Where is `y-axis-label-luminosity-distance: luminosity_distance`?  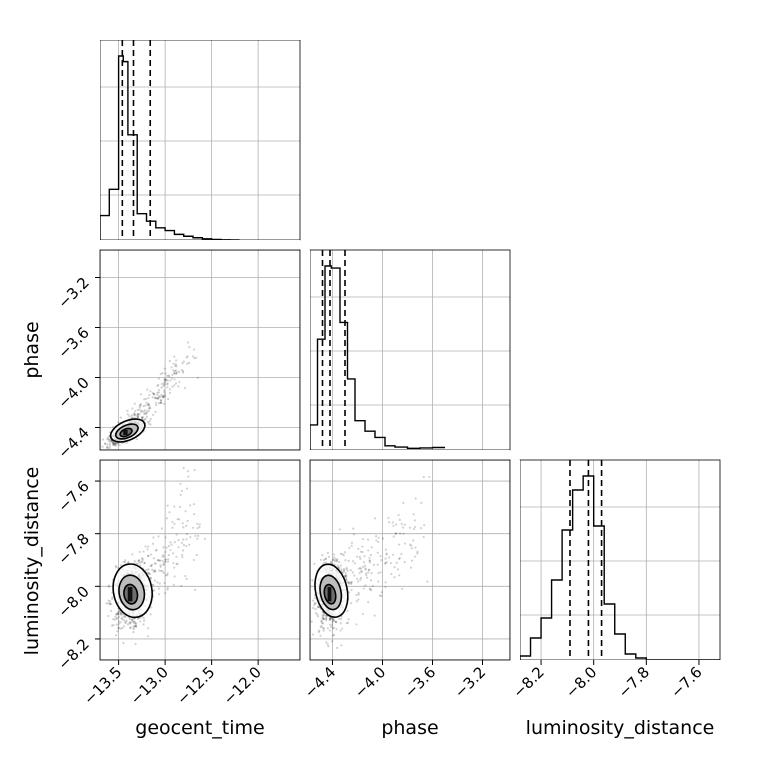 y-axis-label-luminosity-distance: luminosity_distance is located at coordinates (32, 561).